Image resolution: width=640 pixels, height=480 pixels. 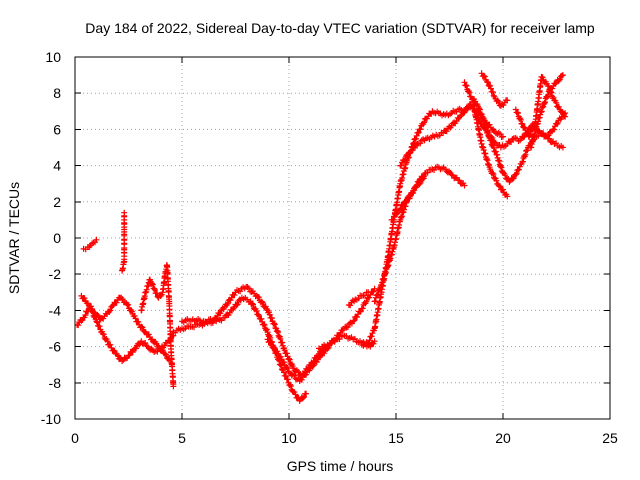 What do you see at coordinates (347, 342) in the screenshot?
I see `series-sat-I` at bounding box center [347, 342].